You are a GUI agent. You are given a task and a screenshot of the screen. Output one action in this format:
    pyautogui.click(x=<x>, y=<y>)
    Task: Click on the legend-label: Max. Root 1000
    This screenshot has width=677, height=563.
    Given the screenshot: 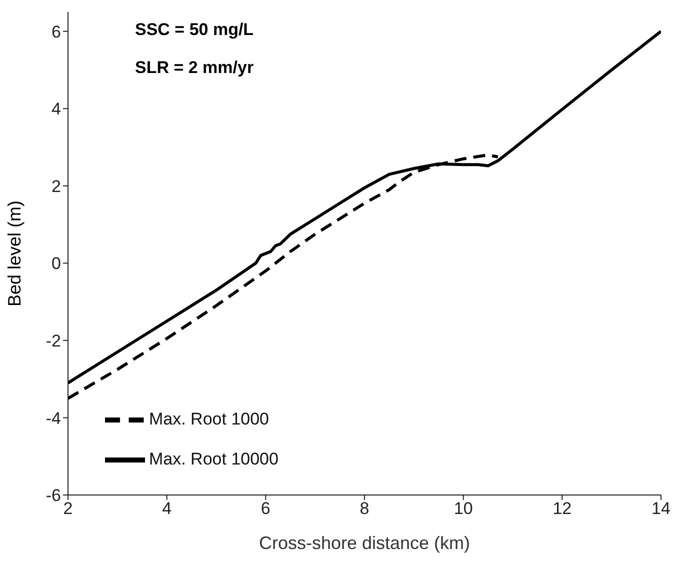 What is the action you would take?
    pyautogui.click(x=209, y=418)
    